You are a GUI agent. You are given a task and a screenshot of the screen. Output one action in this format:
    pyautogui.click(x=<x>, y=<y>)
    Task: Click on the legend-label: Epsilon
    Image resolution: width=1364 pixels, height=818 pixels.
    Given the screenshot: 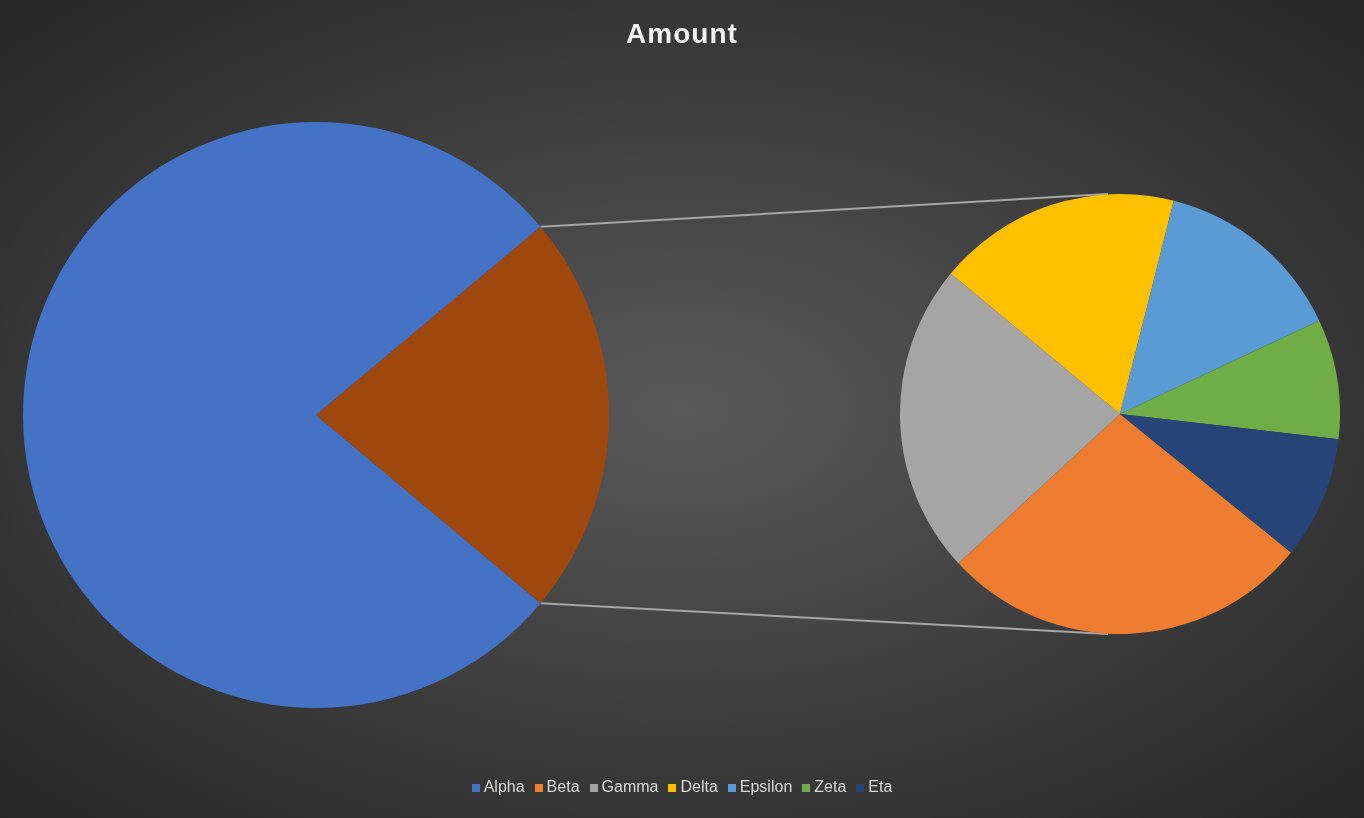 What is the action you would take?
    pyautogui.click(x=766, y=786)
    